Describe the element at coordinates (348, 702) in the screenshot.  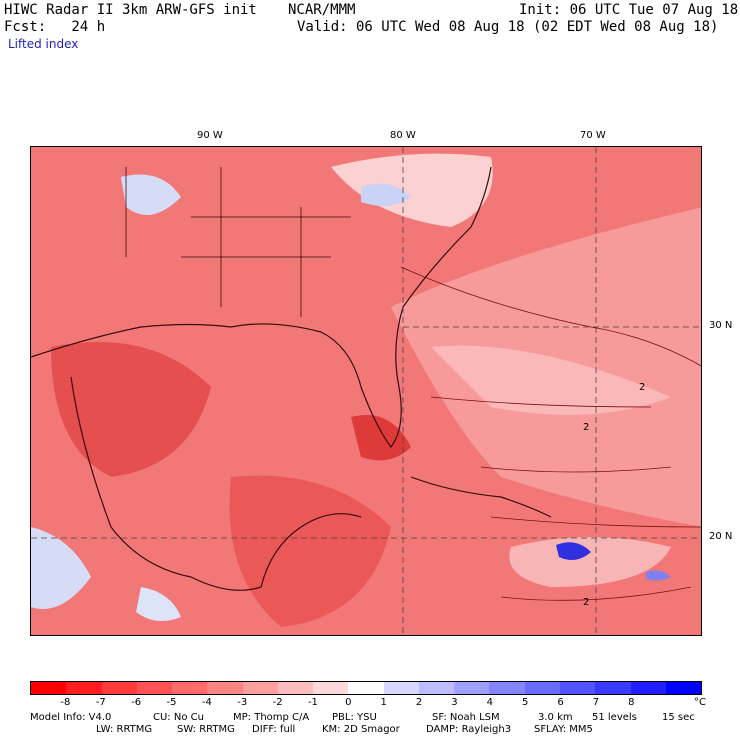
I see `colorbar-tick-label: 0` at that location.